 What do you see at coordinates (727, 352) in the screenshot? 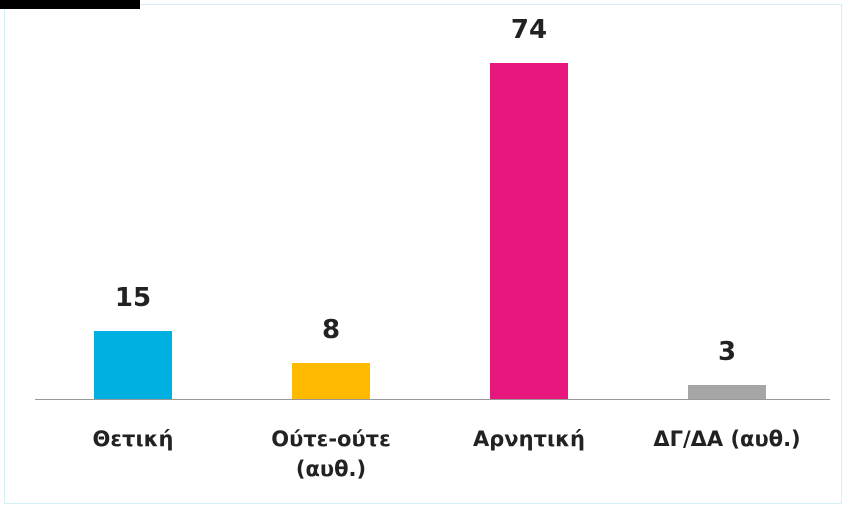
I see `data-label: 3` at bounding box center [727, 352].